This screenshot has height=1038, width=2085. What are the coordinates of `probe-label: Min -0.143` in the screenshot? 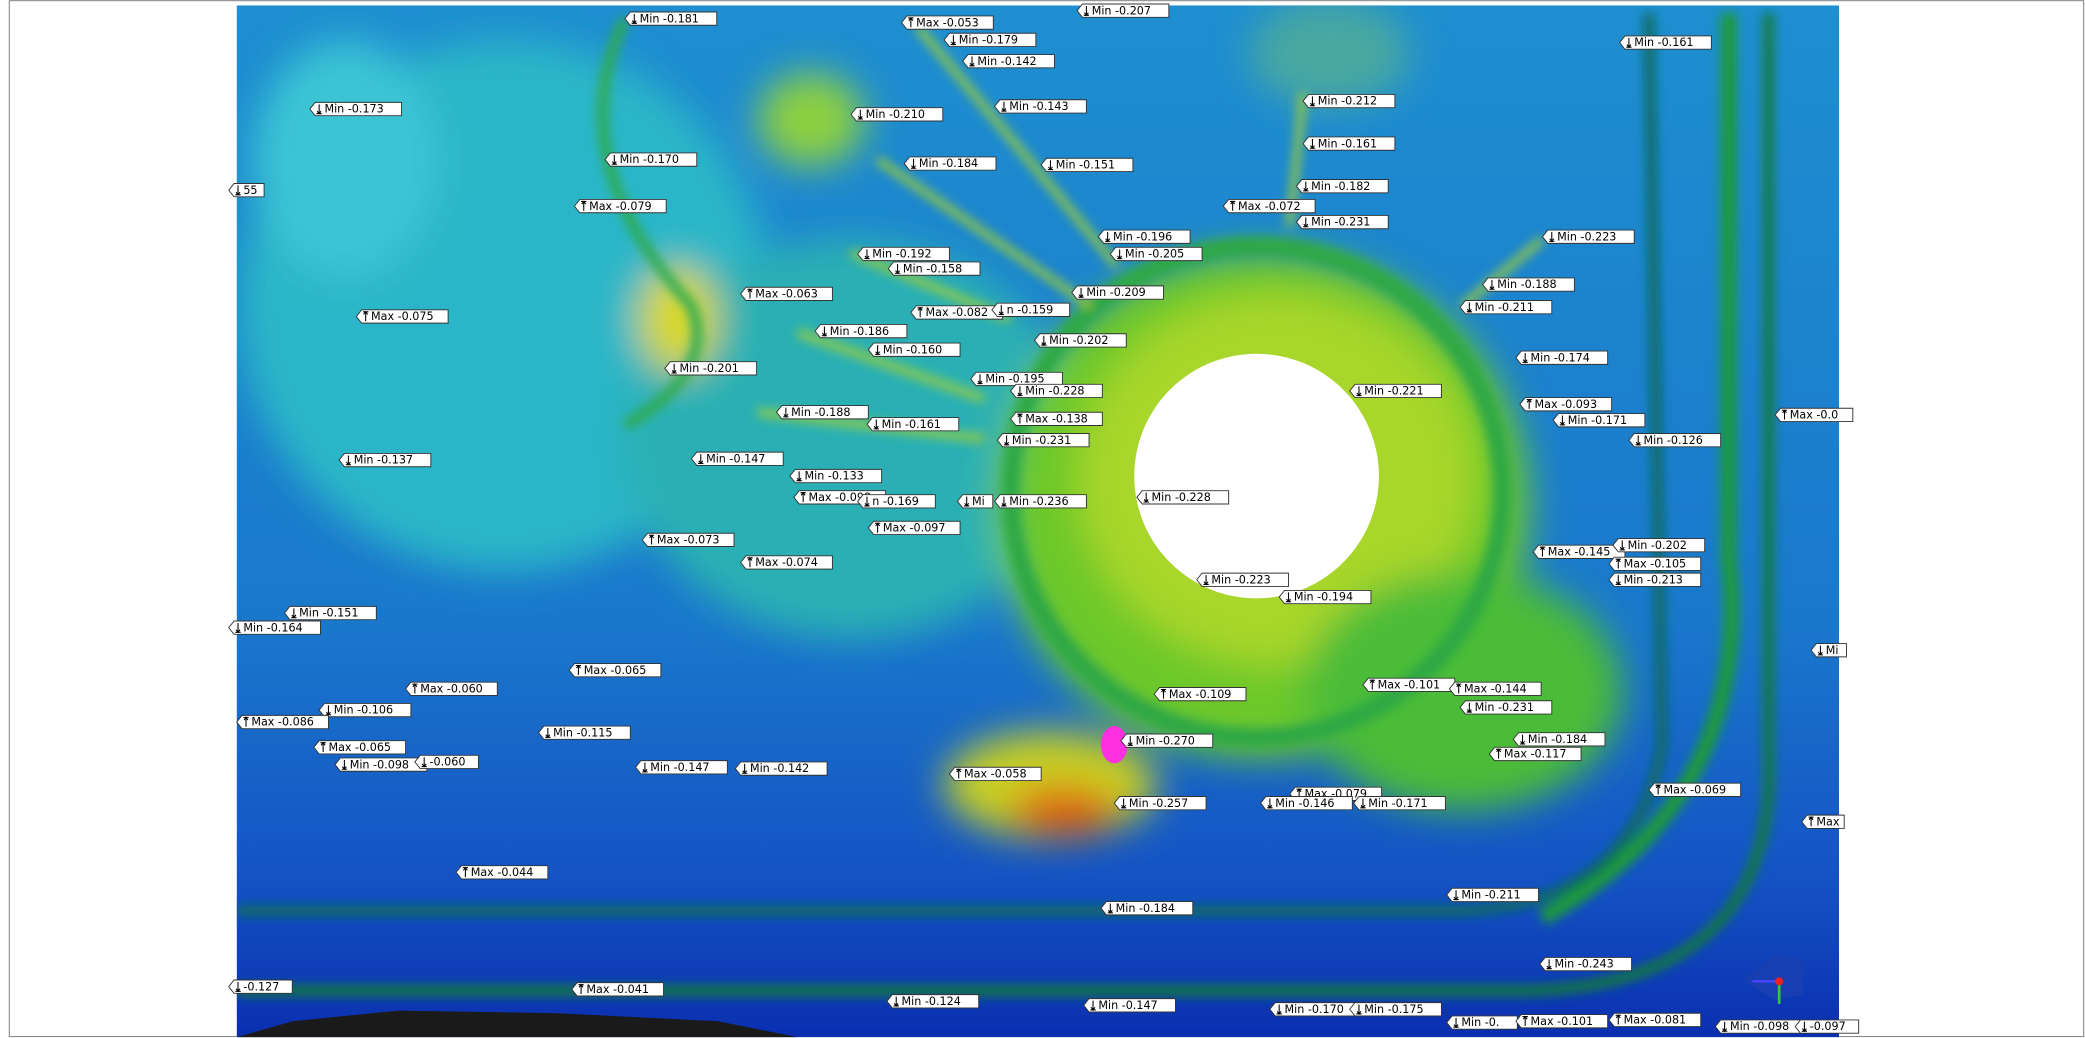 It's located at (1040, 106).